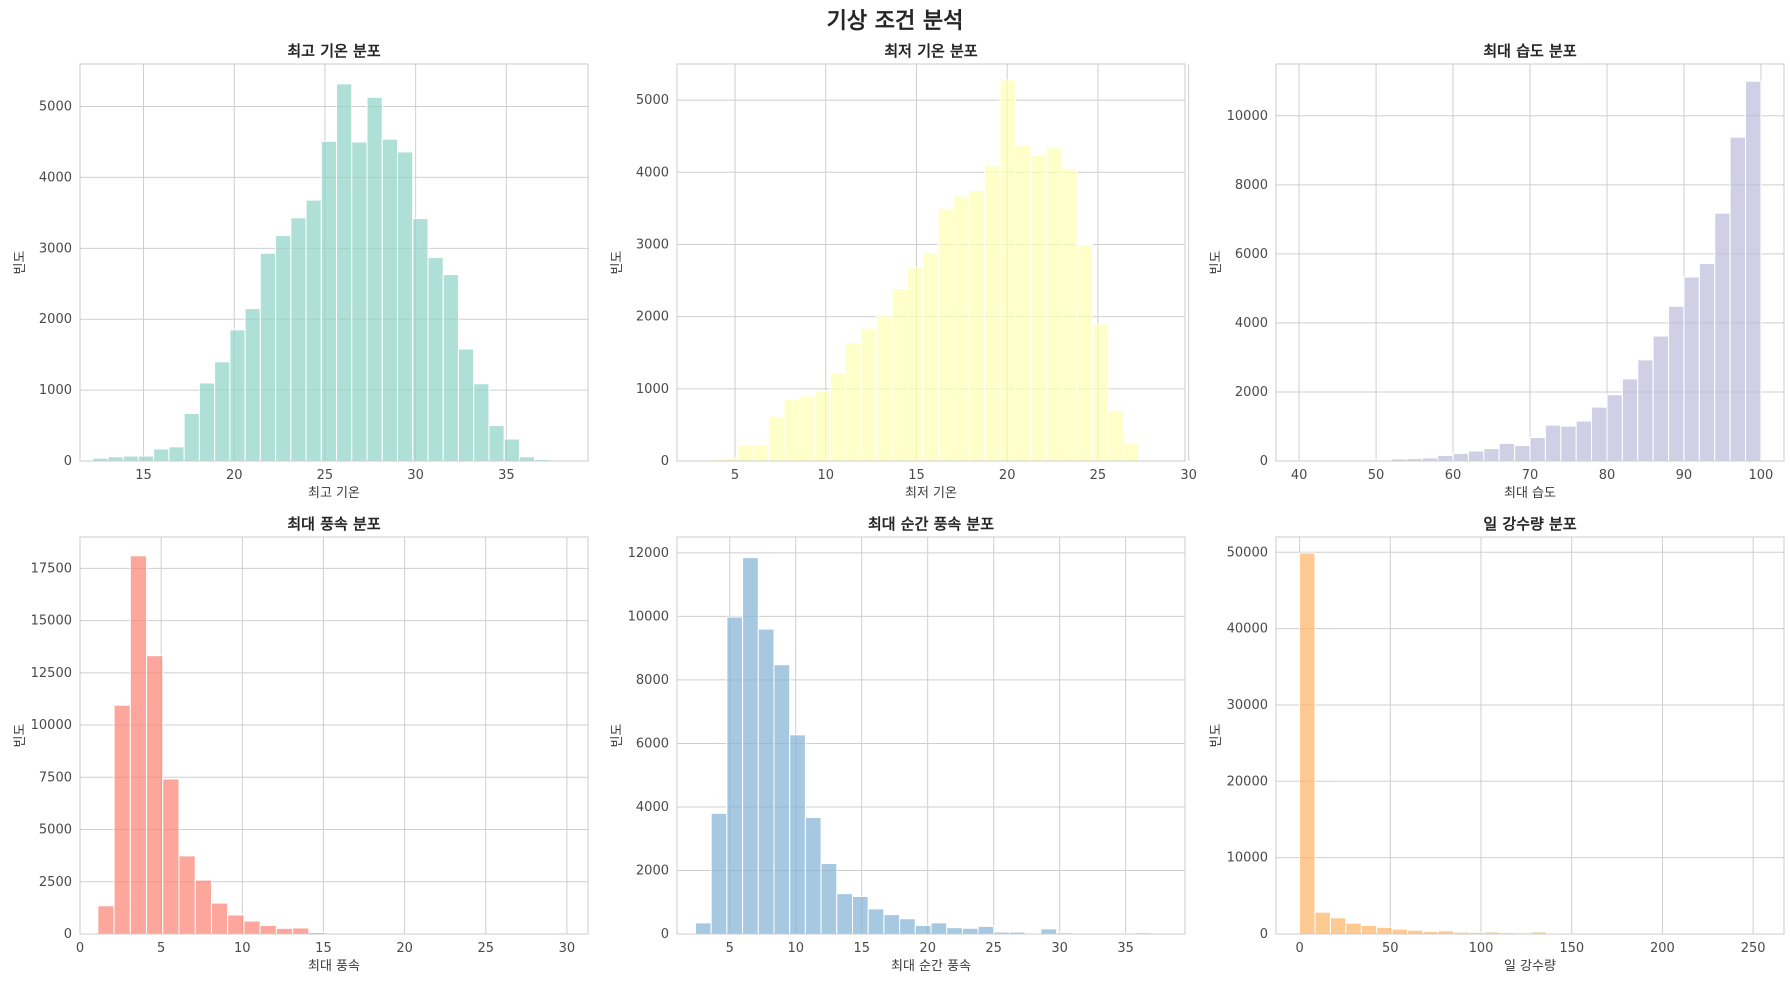 This screenshot has height=985, width=1790. Describe the element at coordinates (735, 475) in the screenshot. I see `x-tick-label: 5` at that location.